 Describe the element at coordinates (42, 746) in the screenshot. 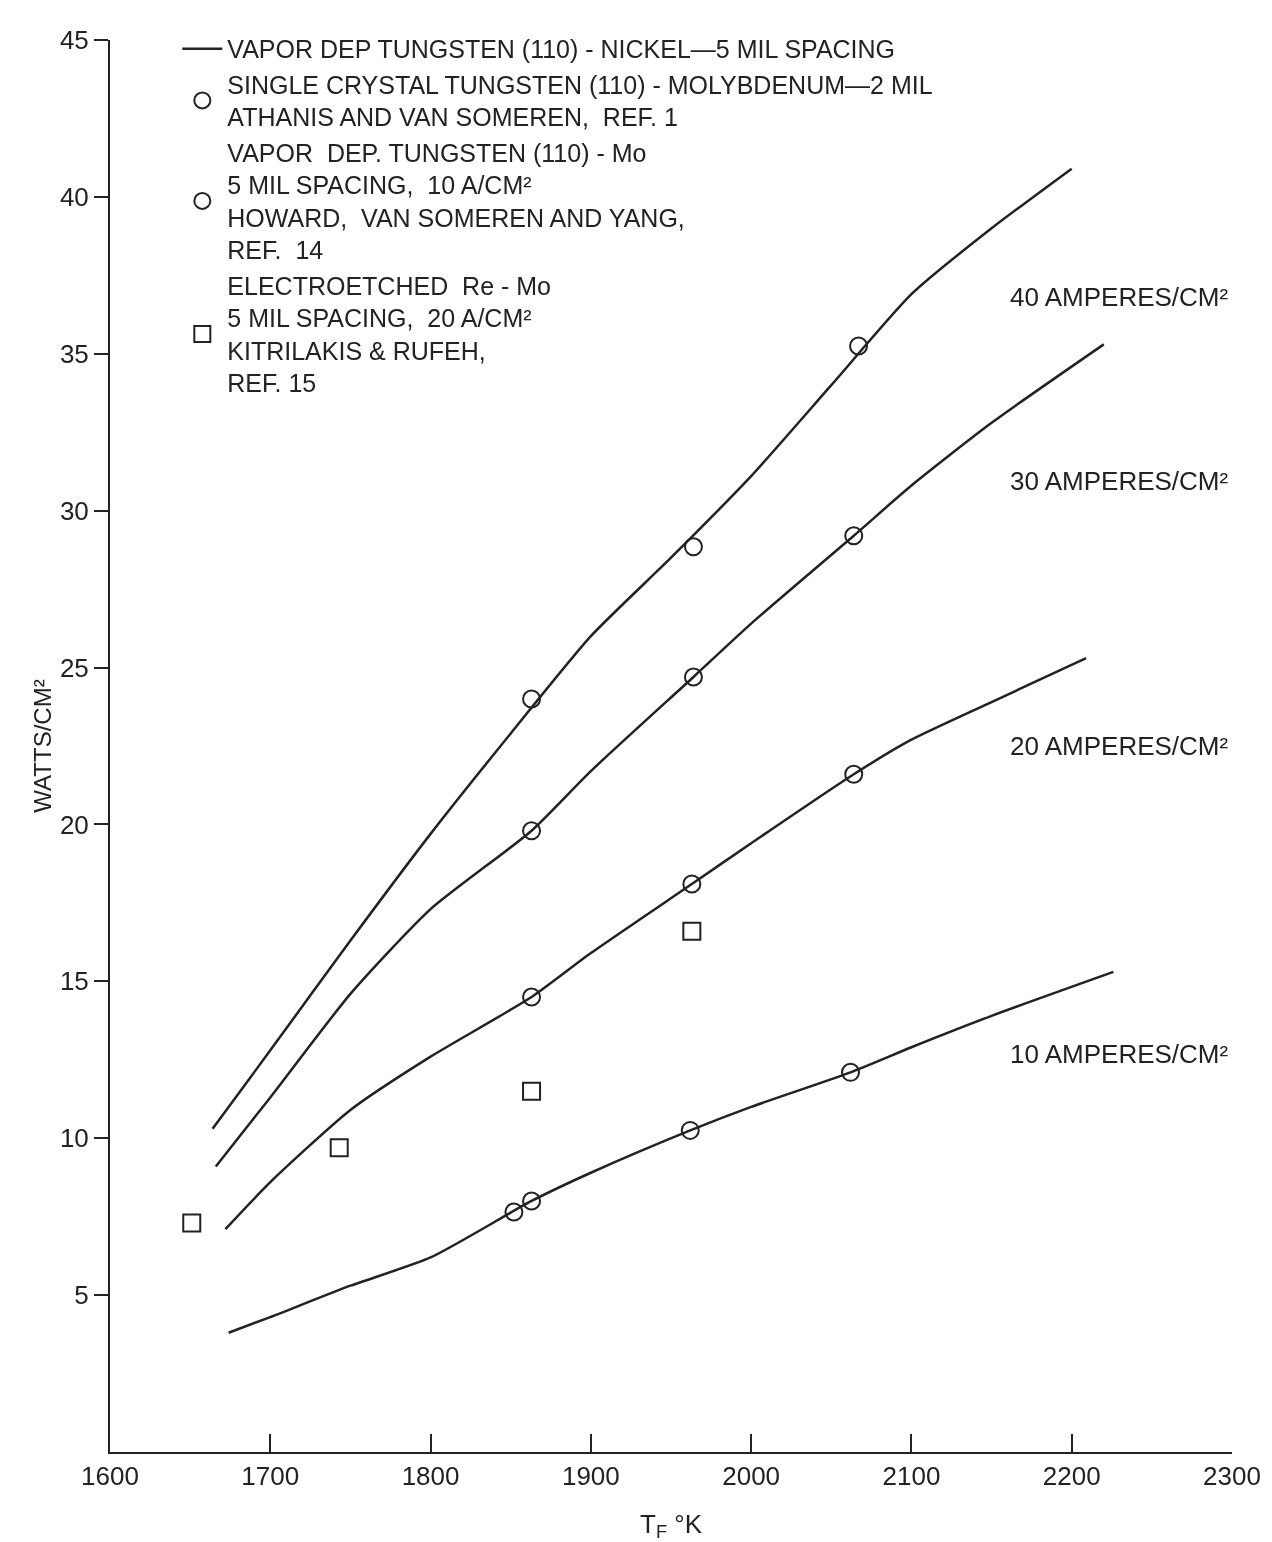

I see `y-axis-title: WATTS/CM²` at that location.